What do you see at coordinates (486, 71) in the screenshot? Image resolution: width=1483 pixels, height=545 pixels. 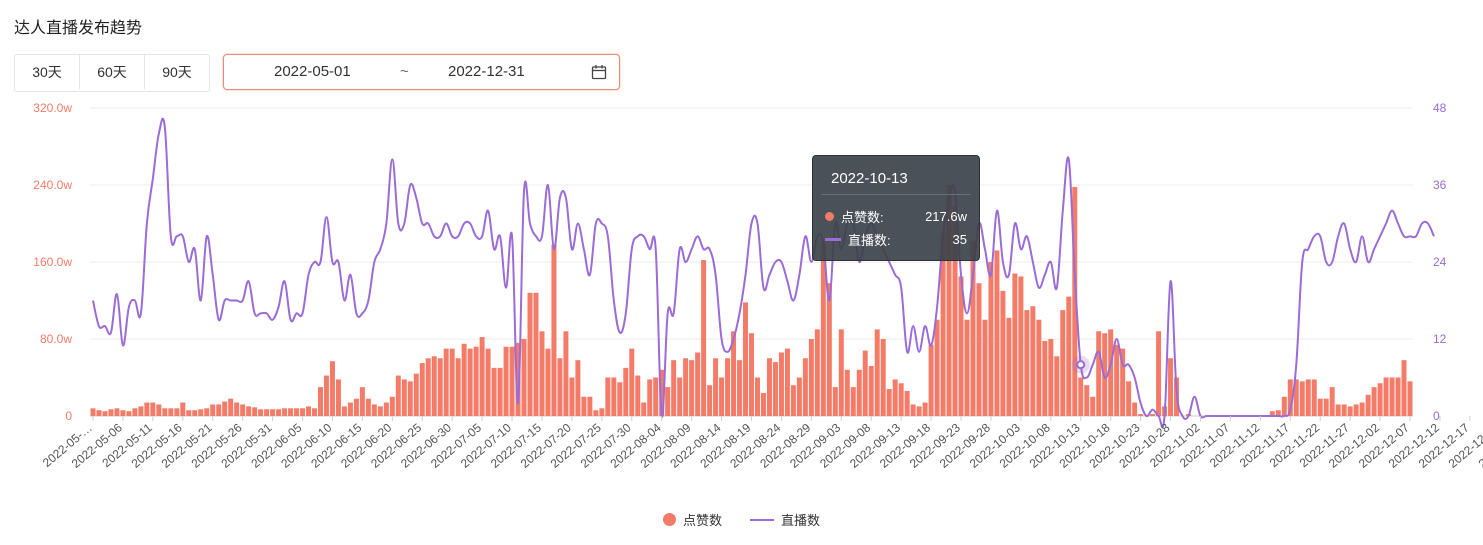 I see `end-date-input: 2022-12-31` at bounding box center [486, 71].